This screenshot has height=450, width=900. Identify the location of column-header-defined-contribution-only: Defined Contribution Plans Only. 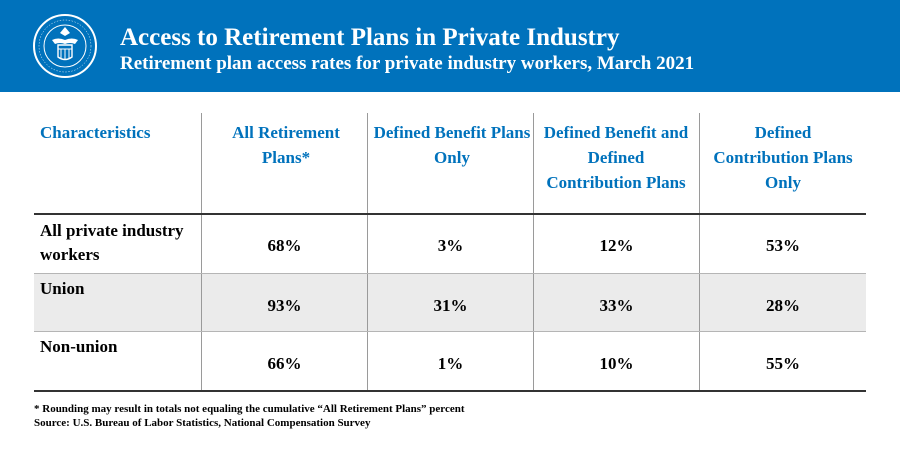
(783, 157).